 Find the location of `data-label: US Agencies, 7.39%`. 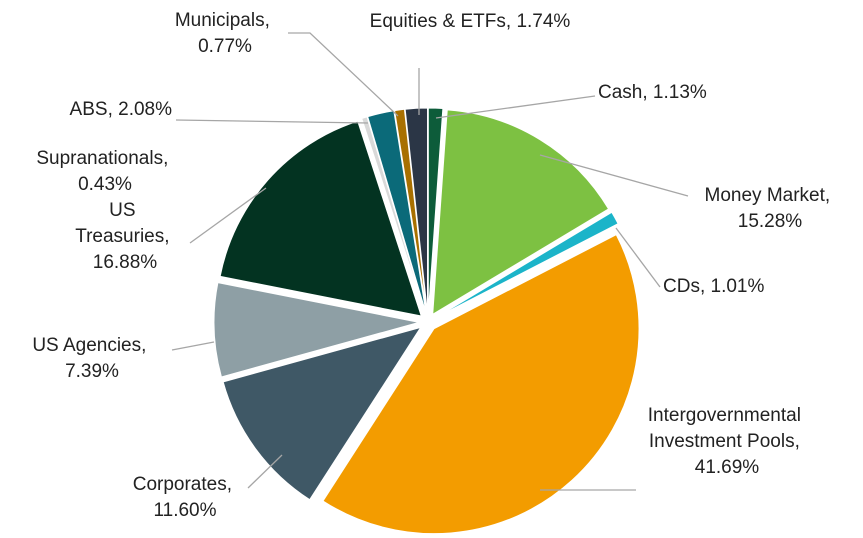

data-label: US Agencies, 7.39% is located at coordinates (91, 358).